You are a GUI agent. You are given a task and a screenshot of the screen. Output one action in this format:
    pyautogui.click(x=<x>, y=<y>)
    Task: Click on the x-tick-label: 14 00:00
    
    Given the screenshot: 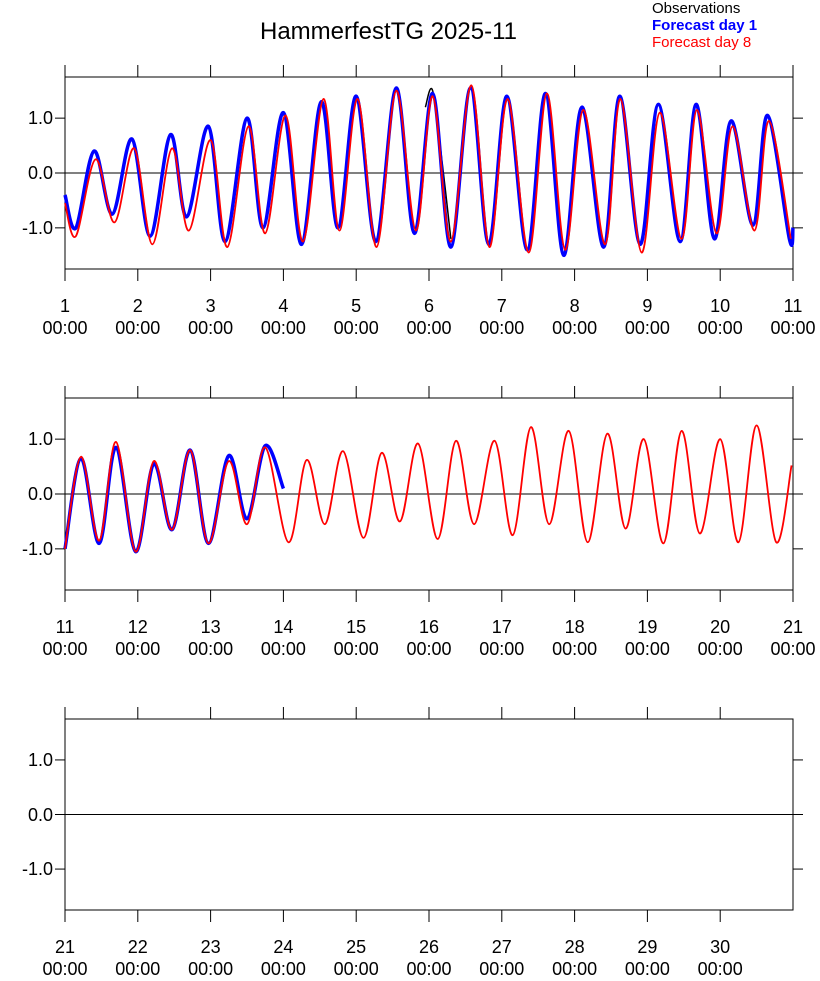 What is the action you would take?
    pyautogui.click(x=283, y=638)
    